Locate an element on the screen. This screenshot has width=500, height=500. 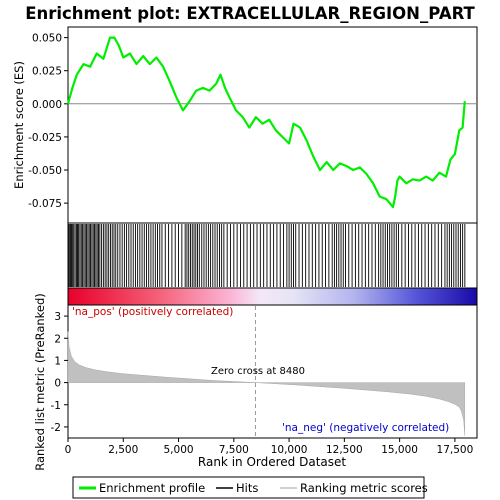
rank-y-tick-label: 3 is located at coordinates (57, 317).